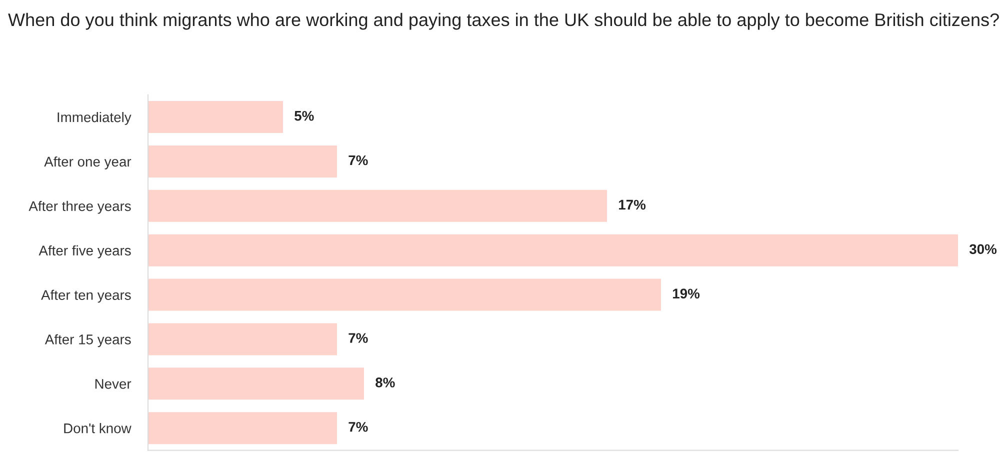 This screenshot has height=474, width=1000. I want to click on data-label: 30%, so click(983, 249).